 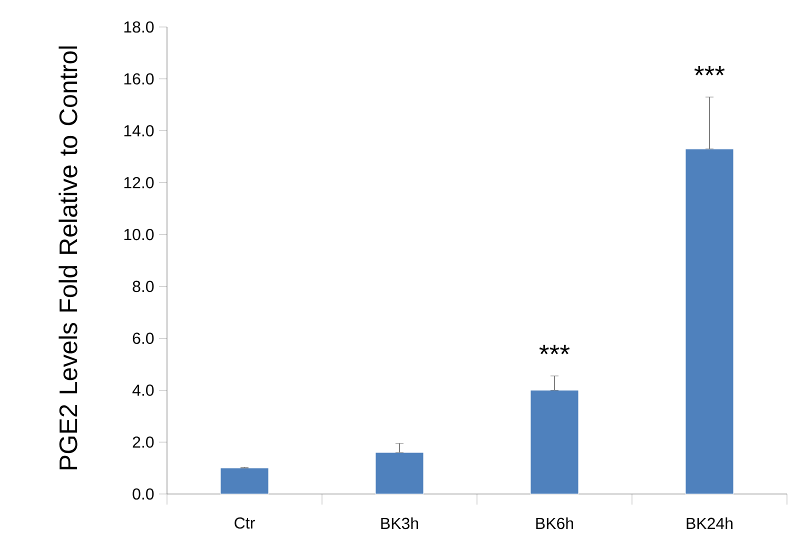 I want to click on x-tick-label: BK6h, so click(x=555, y=523).